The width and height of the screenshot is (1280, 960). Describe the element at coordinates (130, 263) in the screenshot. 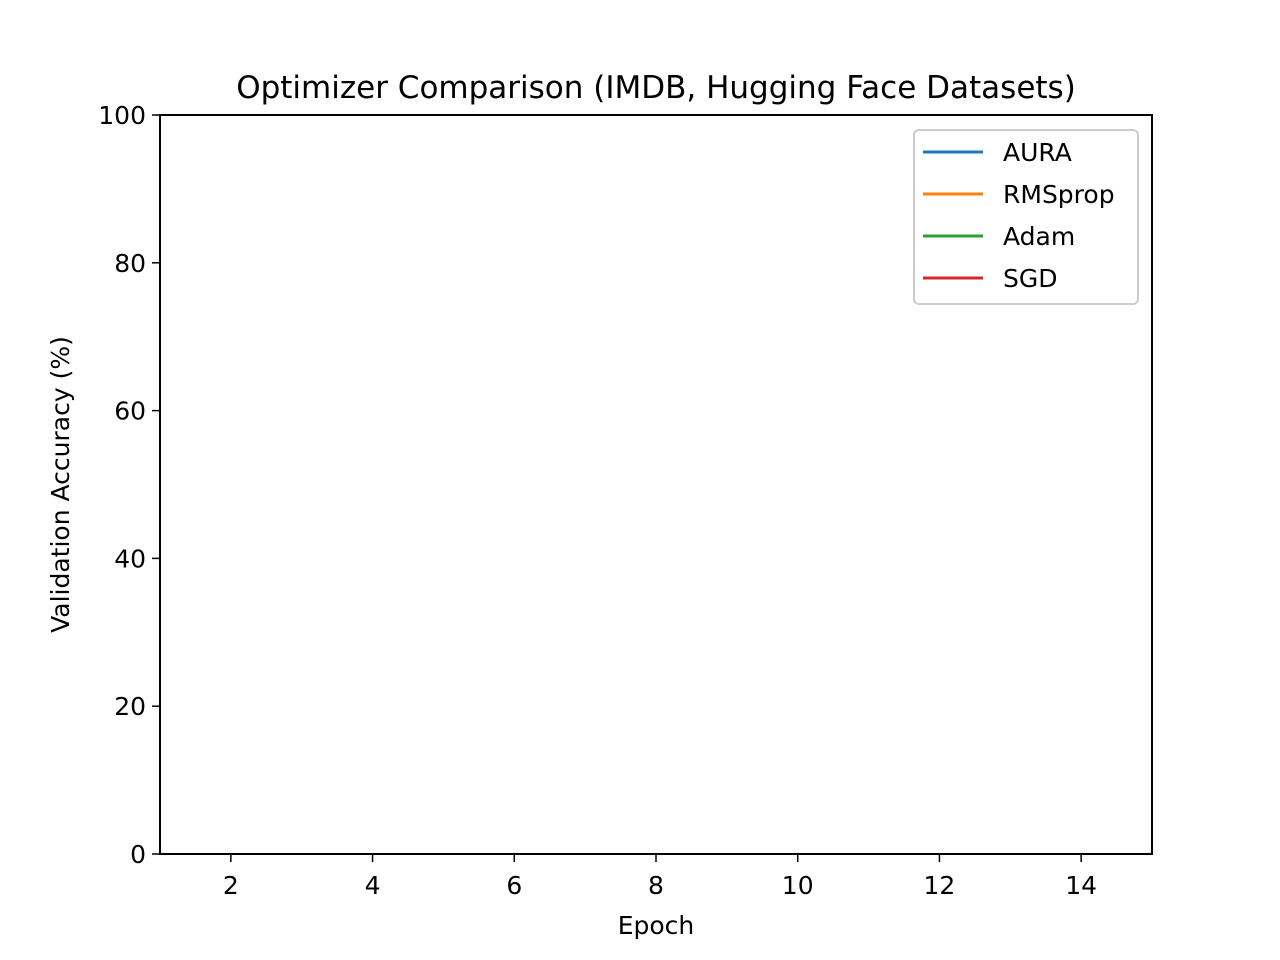

I see `y-tick-label: 80` at that location.